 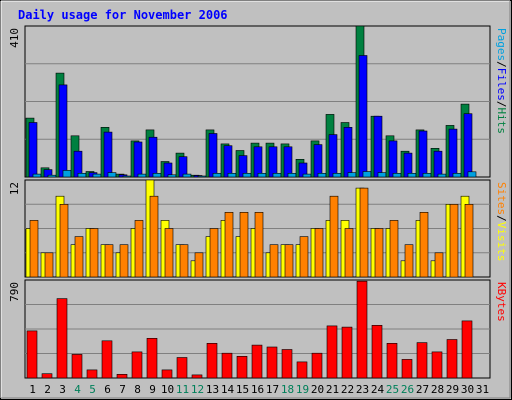 I want to click on panel-axis-label: KBytes, so click(x=501, y=302).